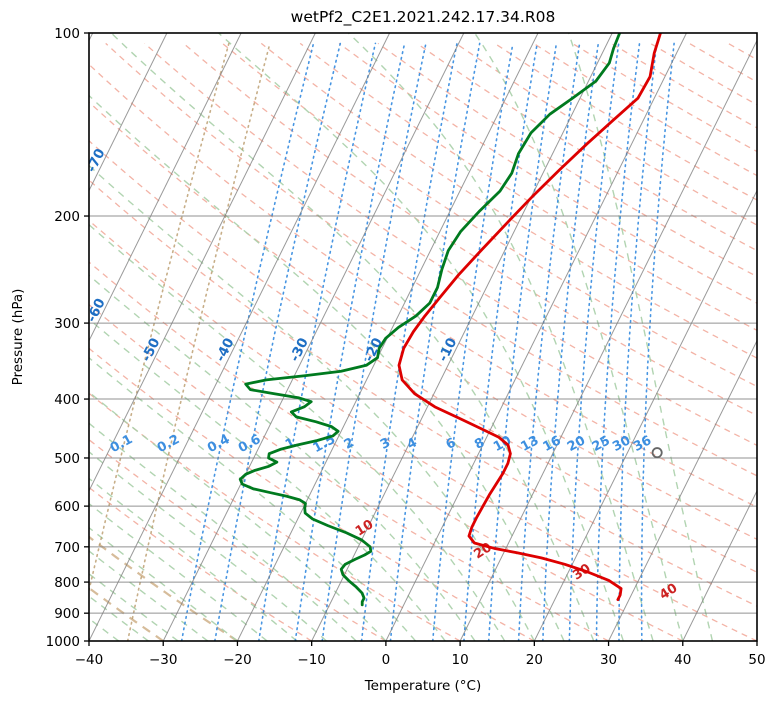 The height and width of the screenshot is (708, 775). Describe the element at coordinates (18, 337) in the screenshot. I see `y-axis-label: Pressure (hPa)` at that location.